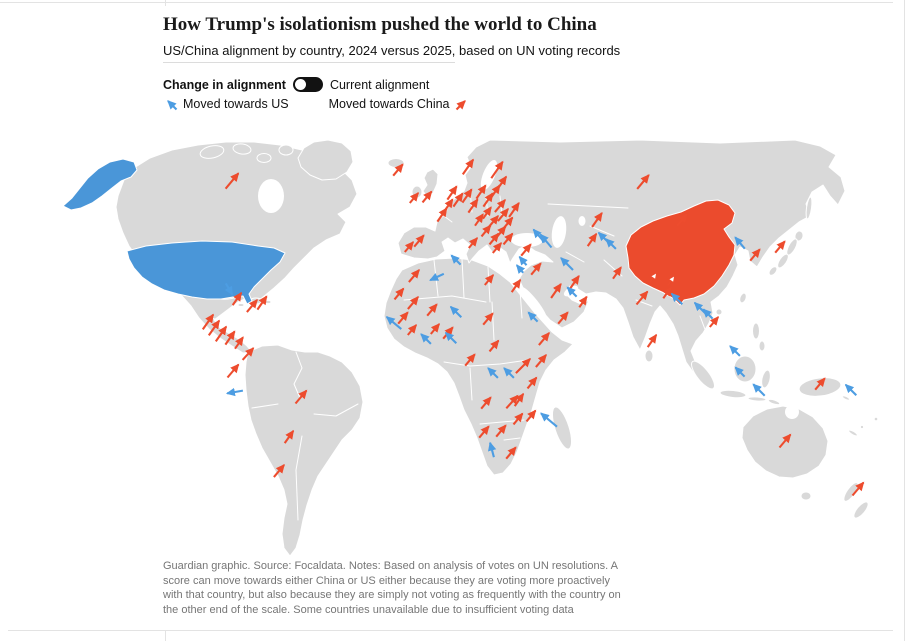  What do you see at coordinates (757, 399) in the screenshot?
I see `island-lesser-sunda` at bounding box center [757, 399].